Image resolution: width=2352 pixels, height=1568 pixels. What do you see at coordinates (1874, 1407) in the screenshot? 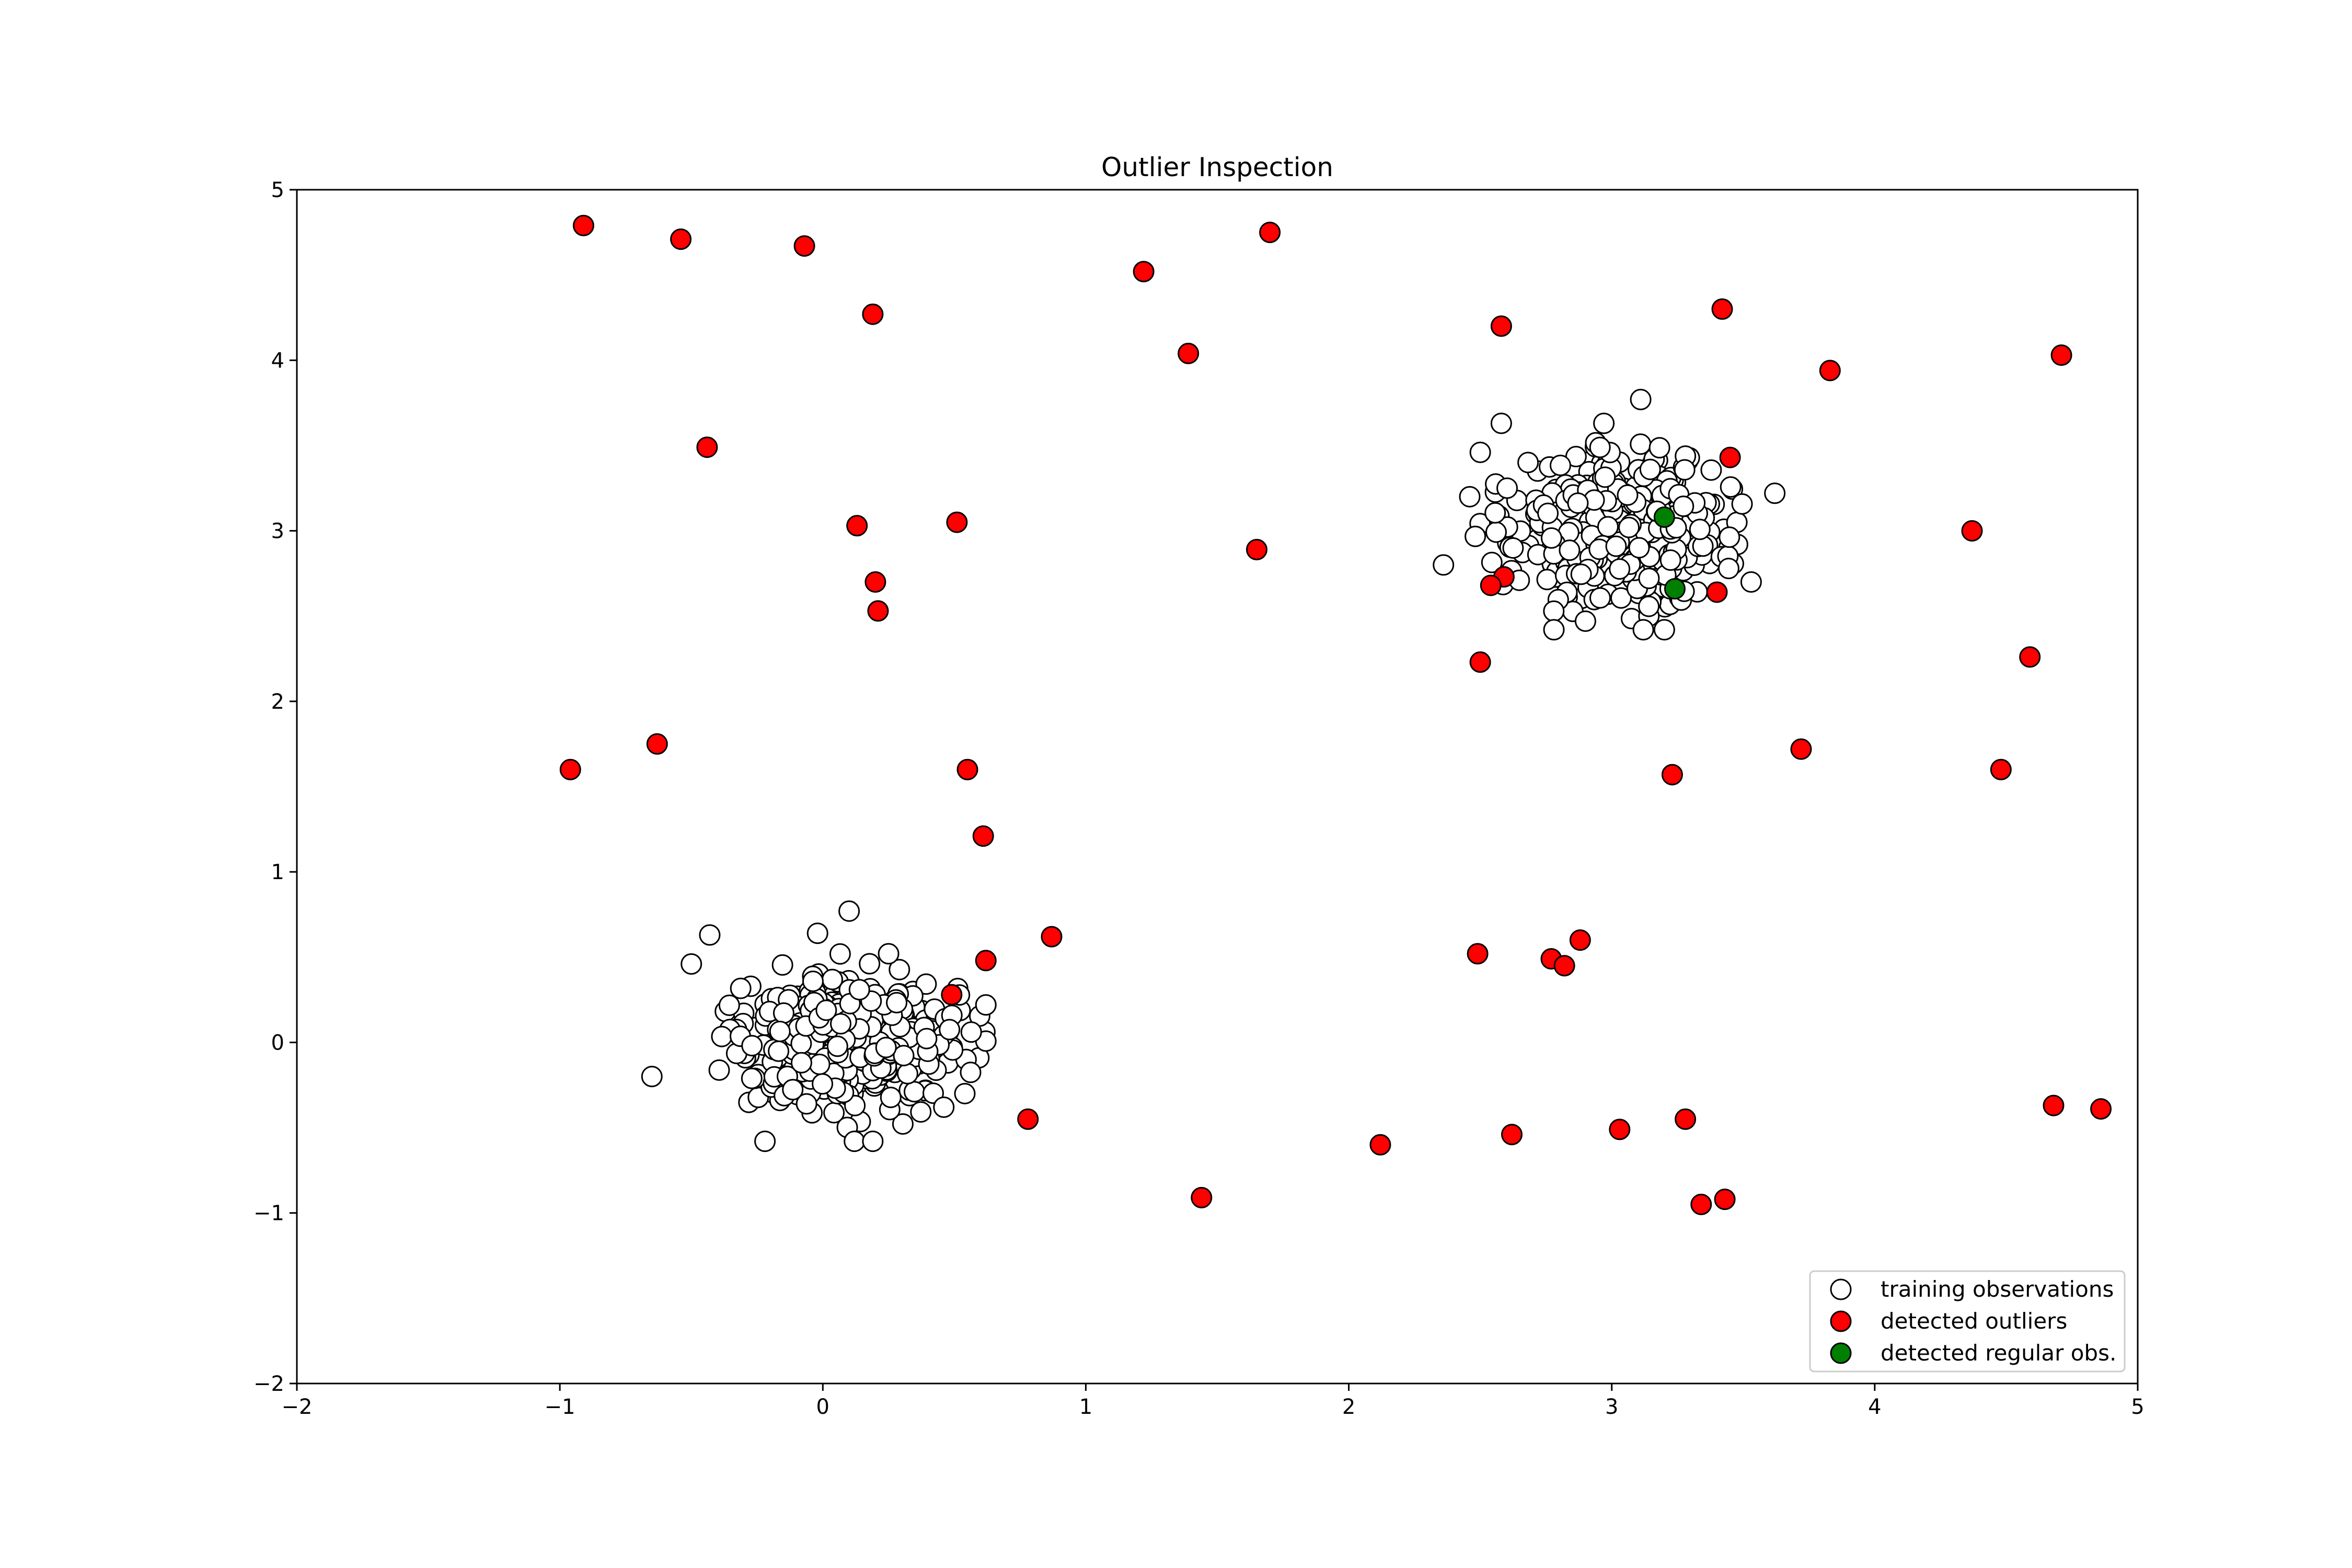
I see `x-tick-label: 4` at bounding box center [1874, 1407].